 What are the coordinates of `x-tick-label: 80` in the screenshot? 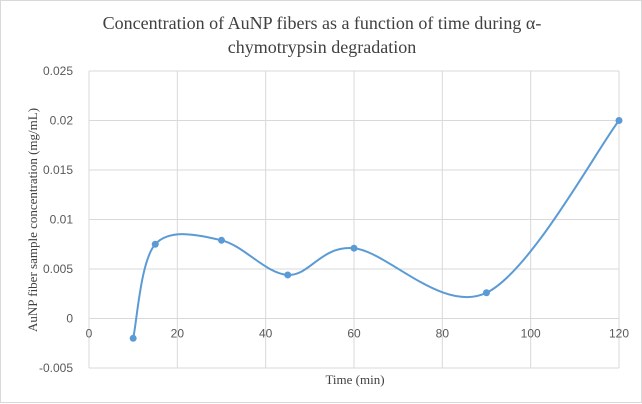 It's located at (443, 334).